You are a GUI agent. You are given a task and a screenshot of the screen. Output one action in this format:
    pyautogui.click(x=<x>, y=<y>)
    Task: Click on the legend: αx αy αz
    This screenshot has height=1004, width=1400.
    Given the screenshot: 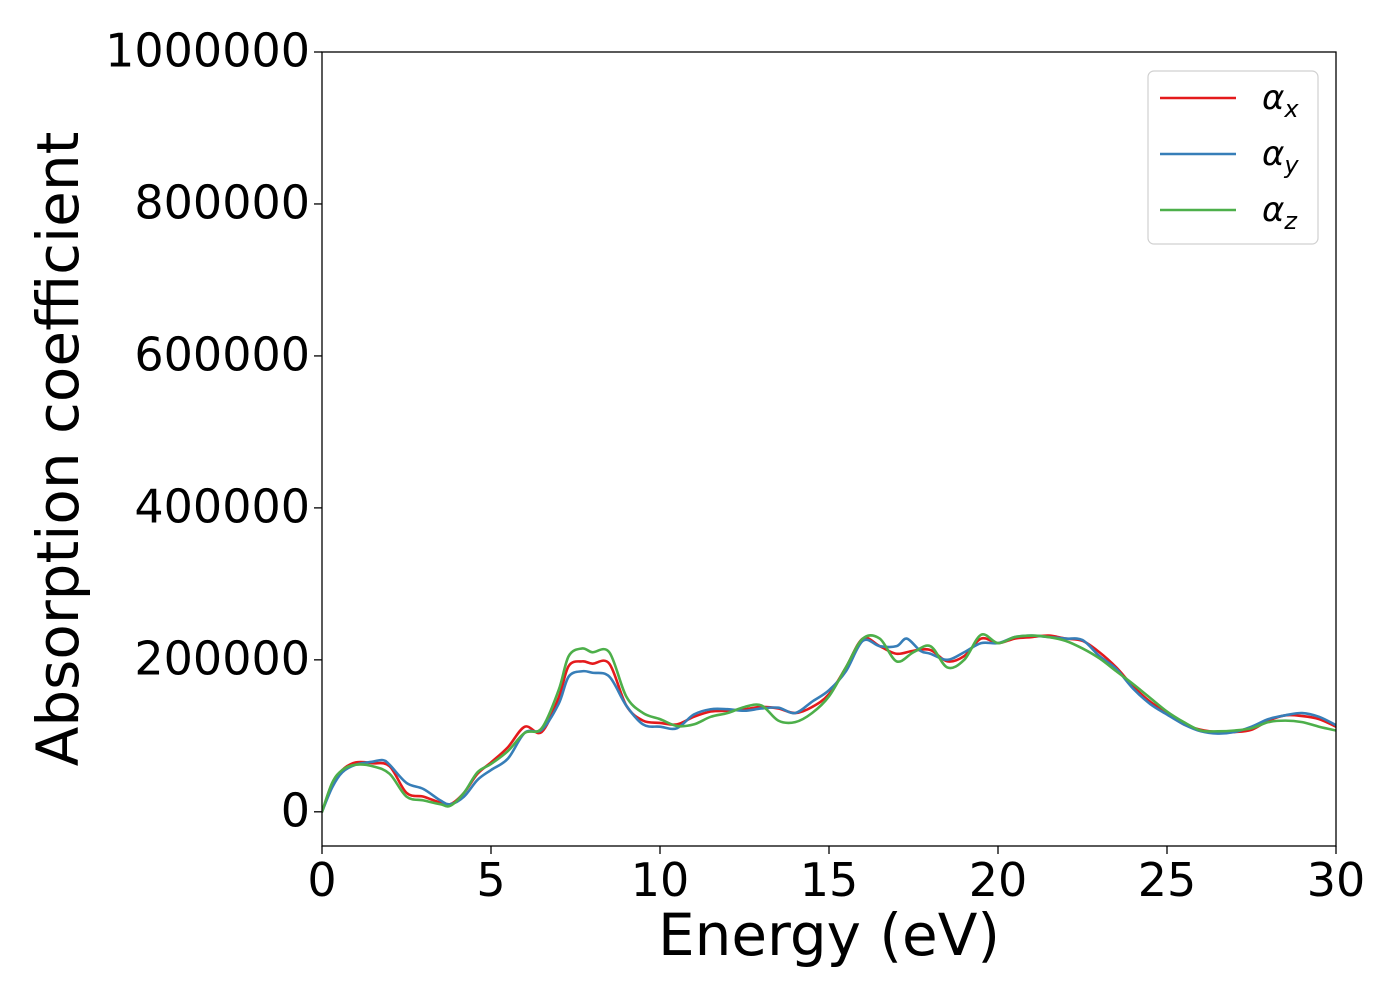 What is the action you would take?
    pyautogui.click(x=1233, y=157)
    